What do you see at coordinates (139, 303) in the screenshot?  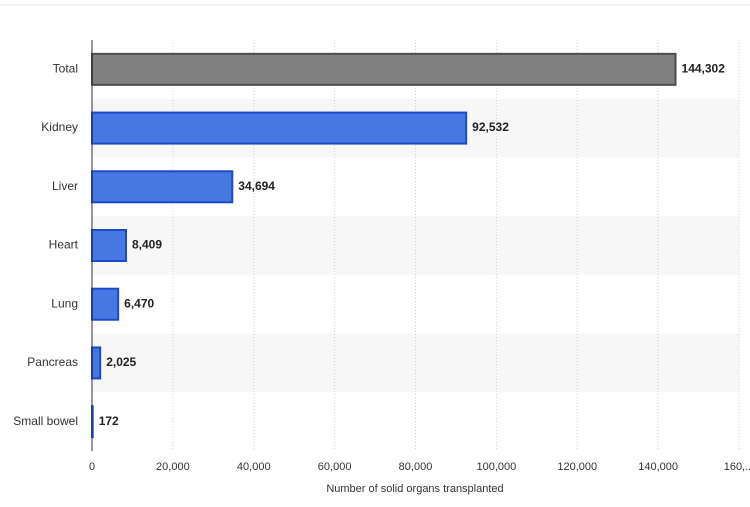 I see `value-label: 6,470` at bounding box center [139, 303].